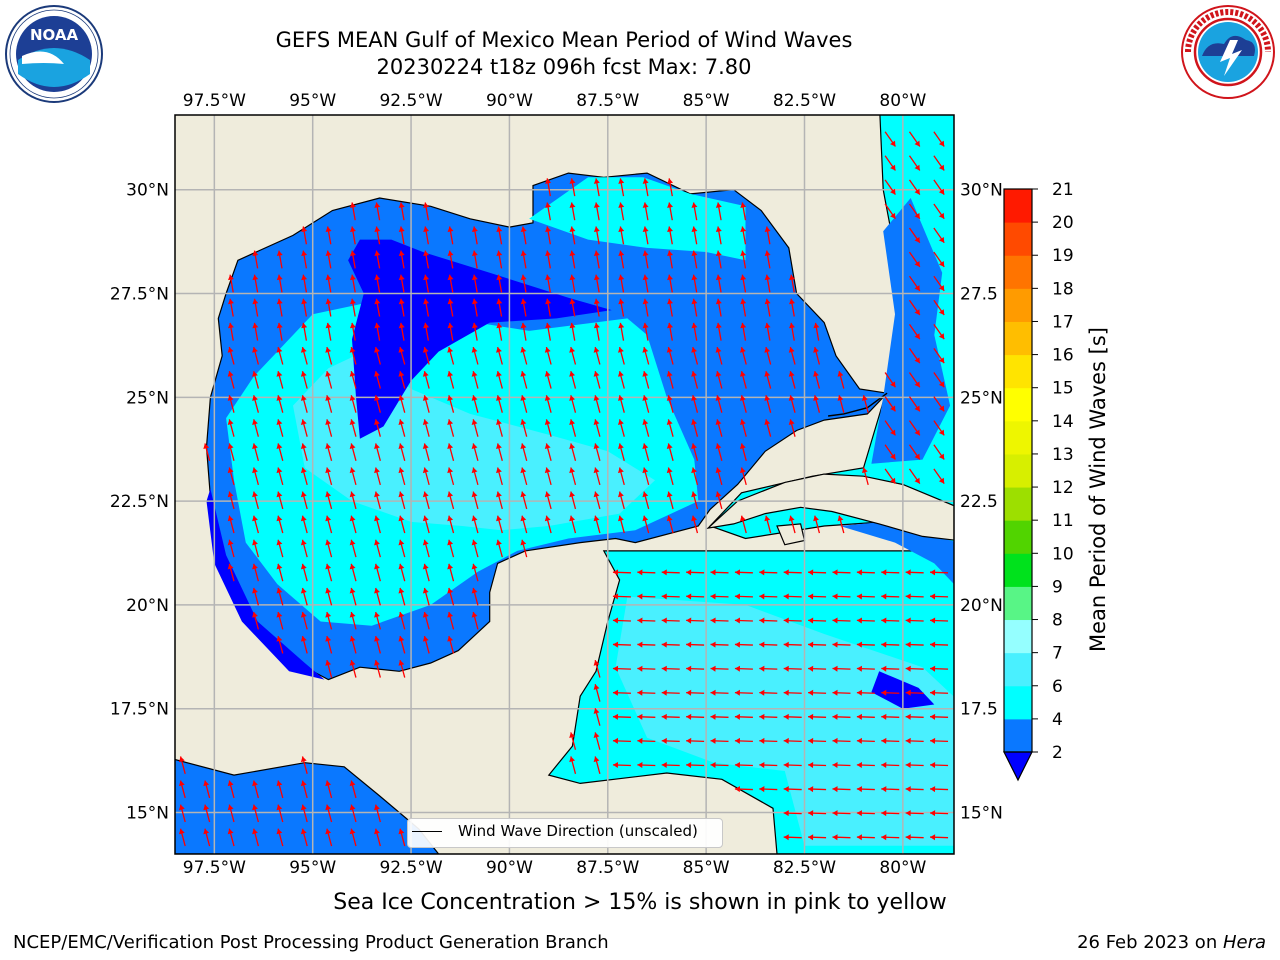 The height and width of the screenshot is (960, 1280). What do you see at coordinates (830, 507) in the screenshot?
I see `cuba` at bounding box center [830, 507].